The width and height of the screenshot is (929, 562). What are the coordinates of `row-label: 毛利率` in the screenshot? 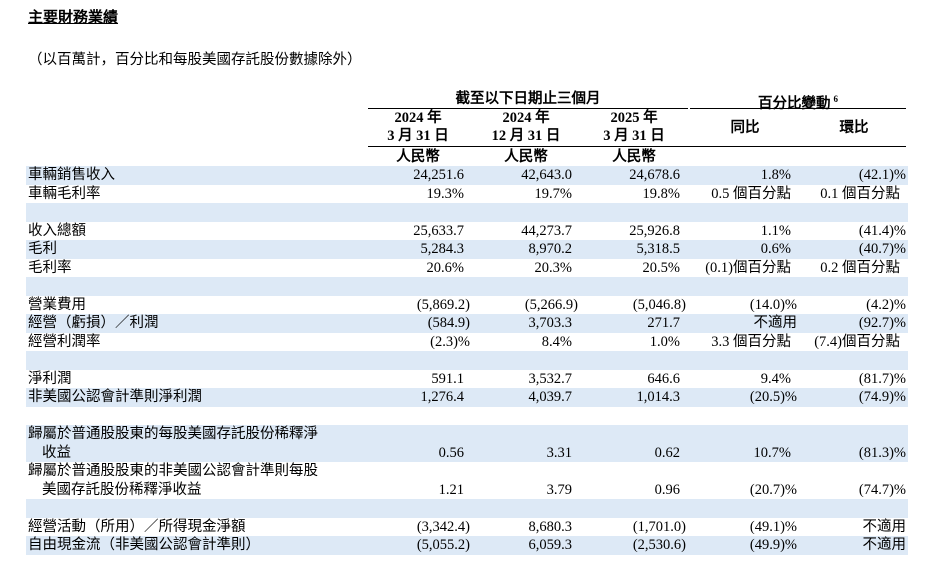 It's located at (50, 267).